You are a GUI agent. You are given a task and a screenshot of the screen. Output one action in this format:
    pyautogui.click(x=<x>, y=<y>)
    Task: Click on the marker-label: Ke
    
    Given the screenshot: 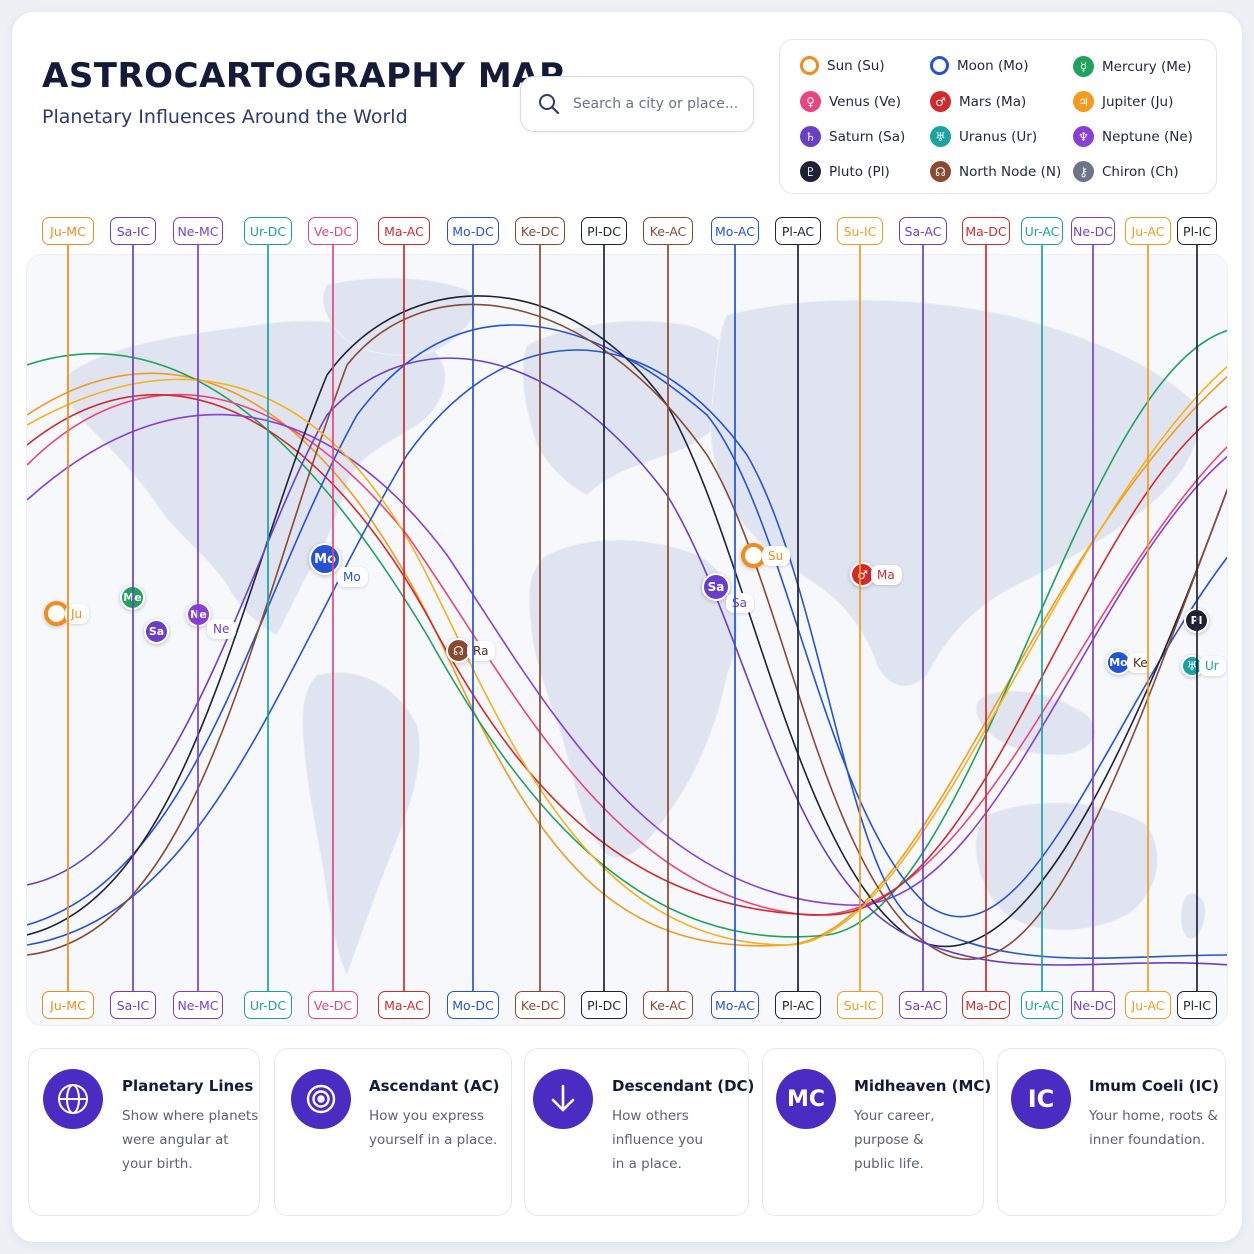 What is the action you would take?
    pyautogui.click(x=1141, y=662)
    